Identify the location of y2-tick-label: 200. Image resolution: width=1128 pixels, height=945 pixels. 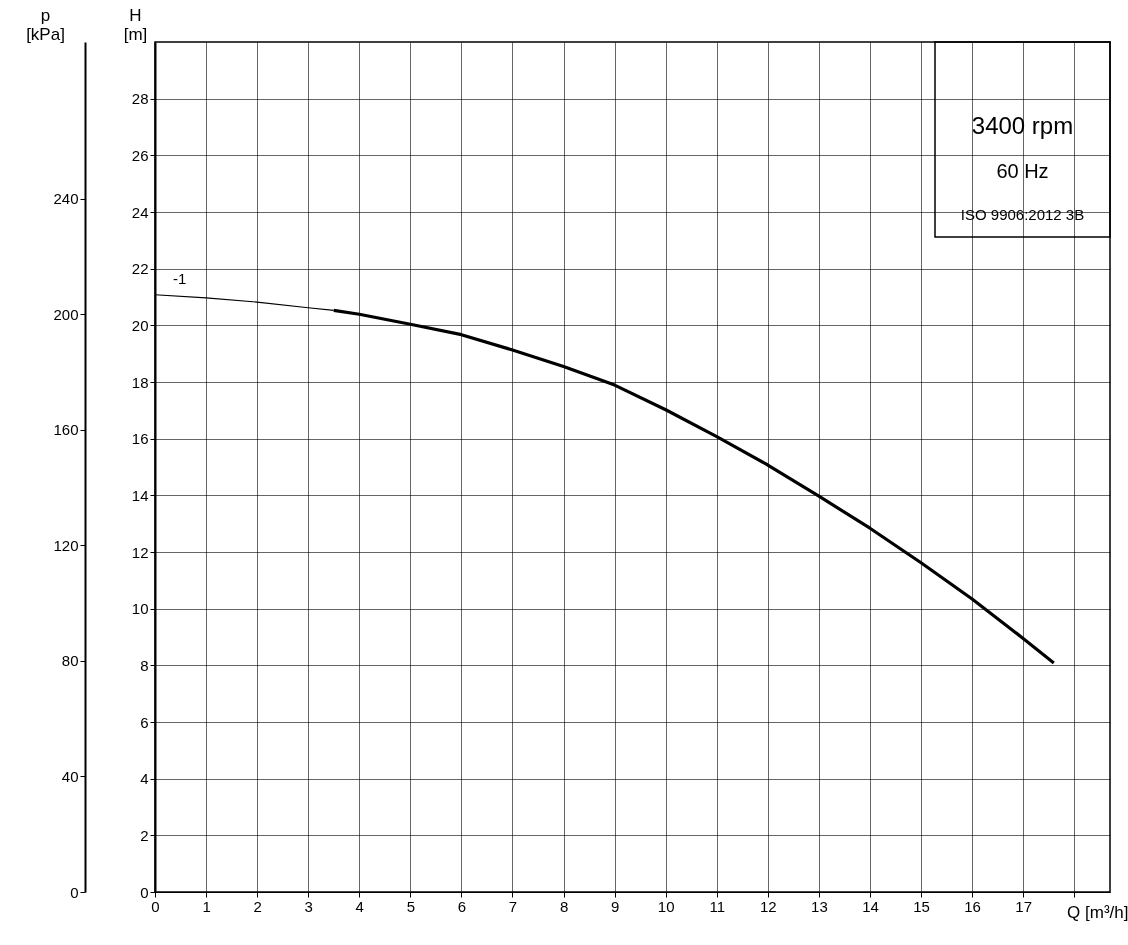
(66, 314).